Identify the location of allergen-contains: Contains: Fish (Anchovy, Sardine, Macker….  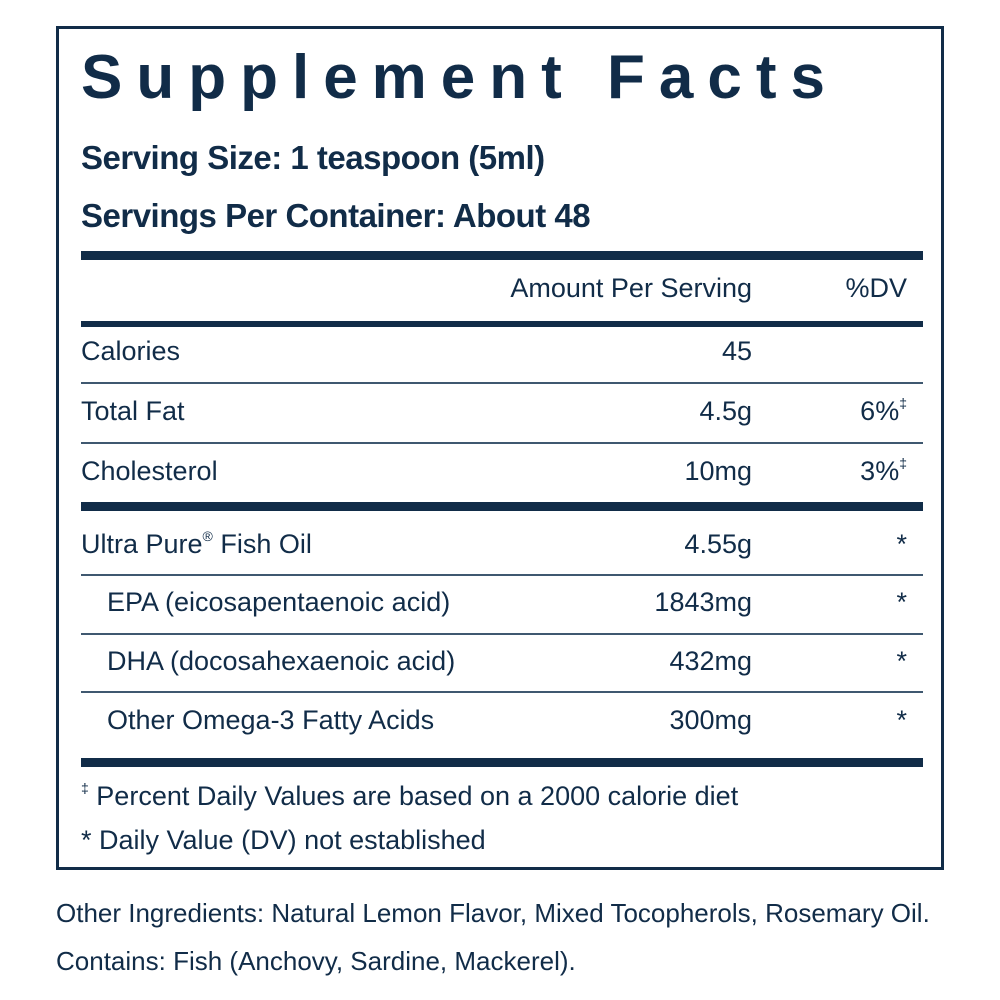
(316, 961).